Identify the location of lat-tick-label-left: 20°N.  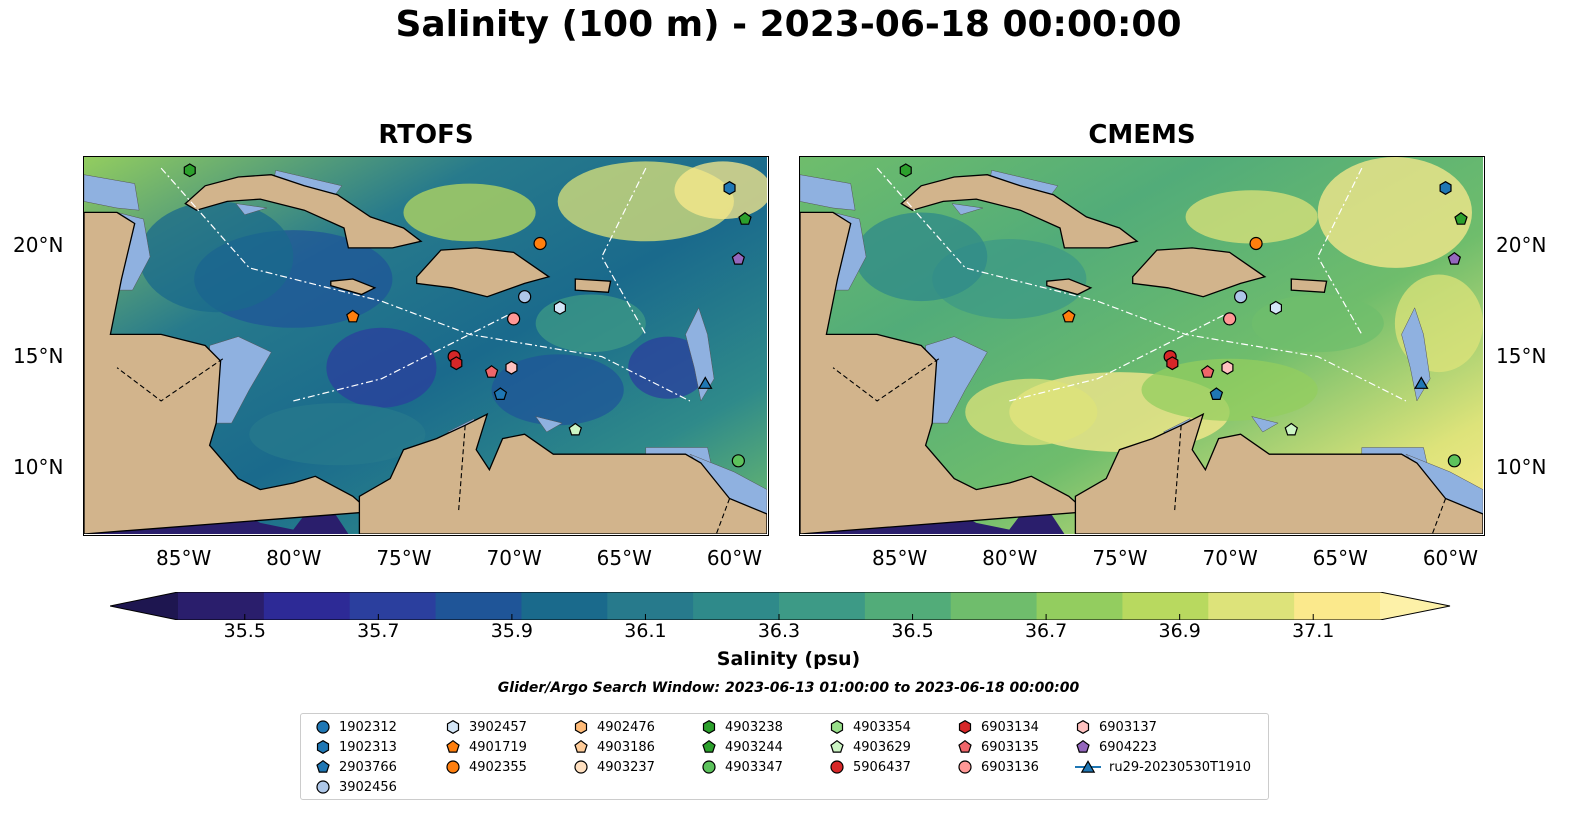
(38, 245).